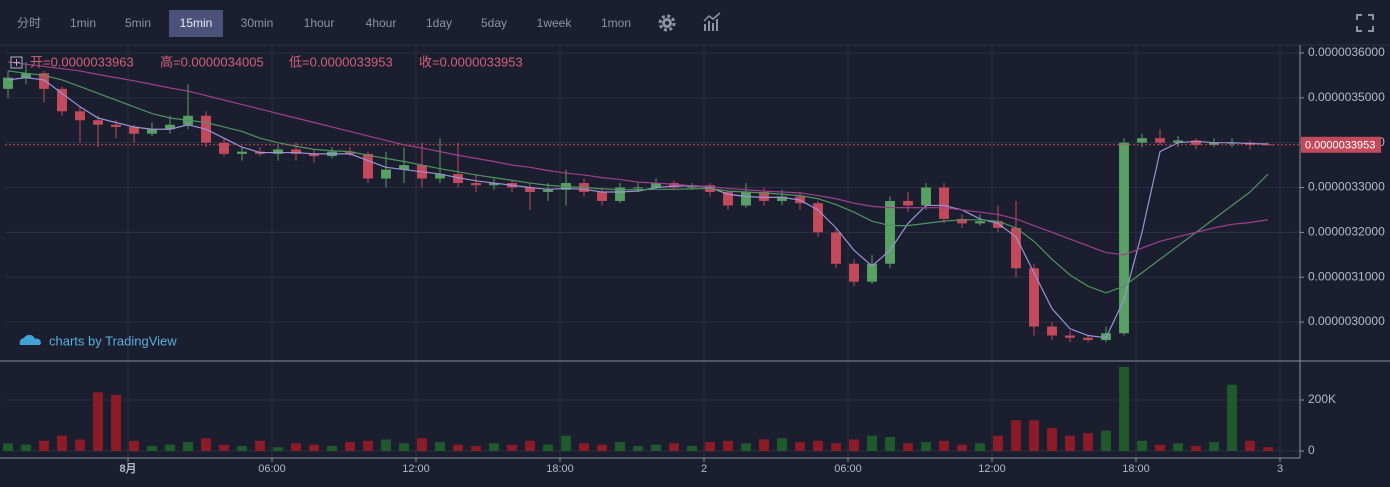  I want to click on x-tick-label: 12:00, so click(416, 469).